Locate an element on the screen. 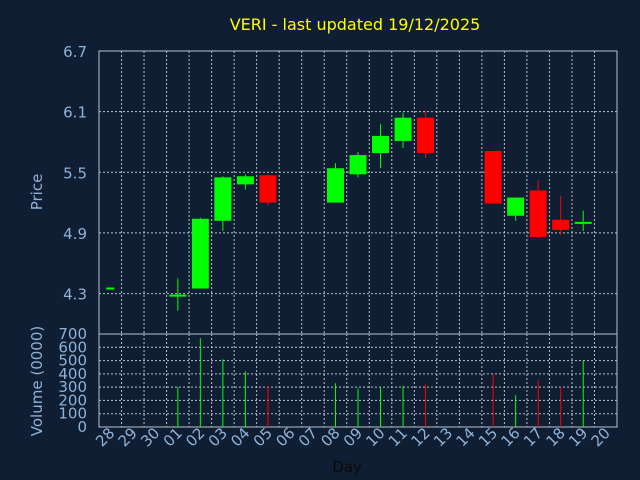  volume-tick-label: 400 is located at coordinates (72, 374).